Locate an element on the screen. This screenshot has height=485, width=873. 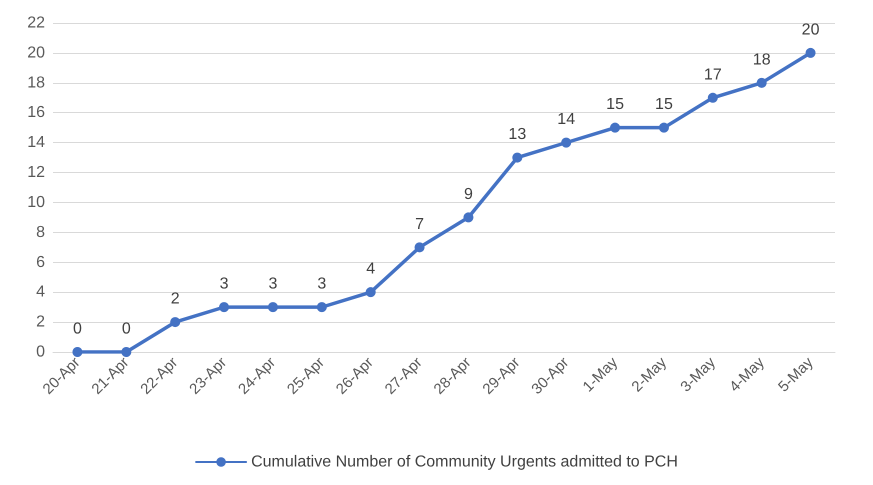
data-label: 13 is located at coordinates (517, 135).